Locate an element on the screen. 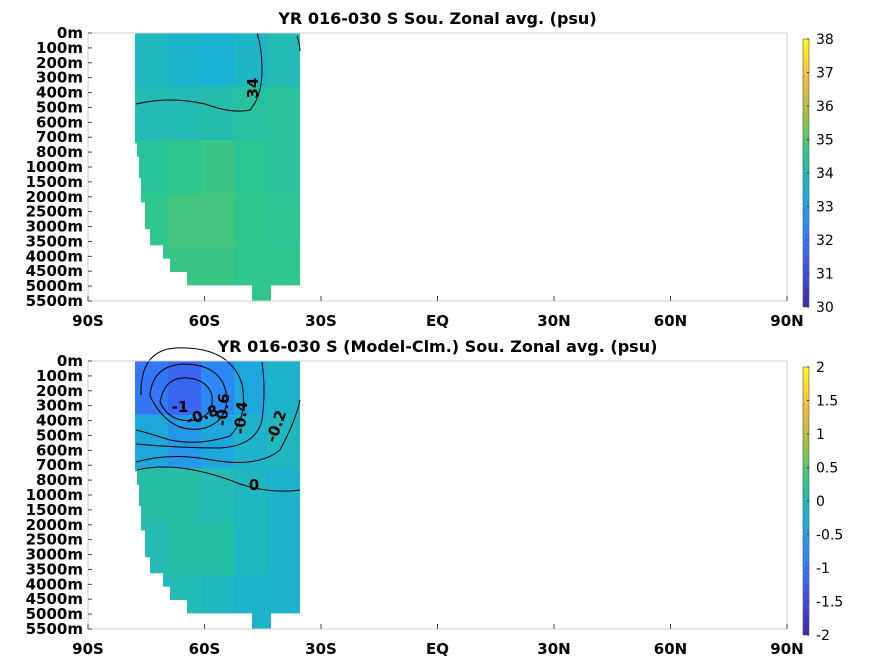  bottom-y-tick-label: 5500m is located at coordinates (54, 629).